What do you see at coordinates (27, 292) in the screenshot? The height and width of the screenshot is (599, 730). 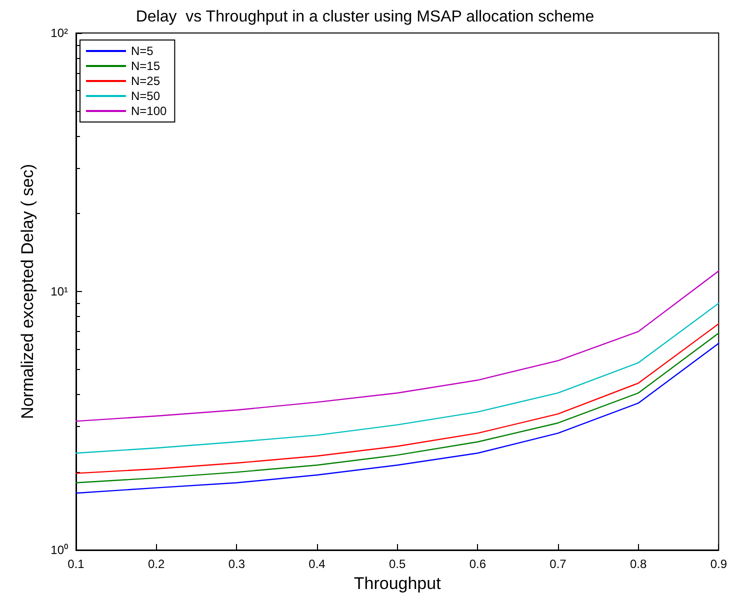 I see `y-axis-title: Normalized excepted Delay ( sec)` at bounding box center [27, 292].